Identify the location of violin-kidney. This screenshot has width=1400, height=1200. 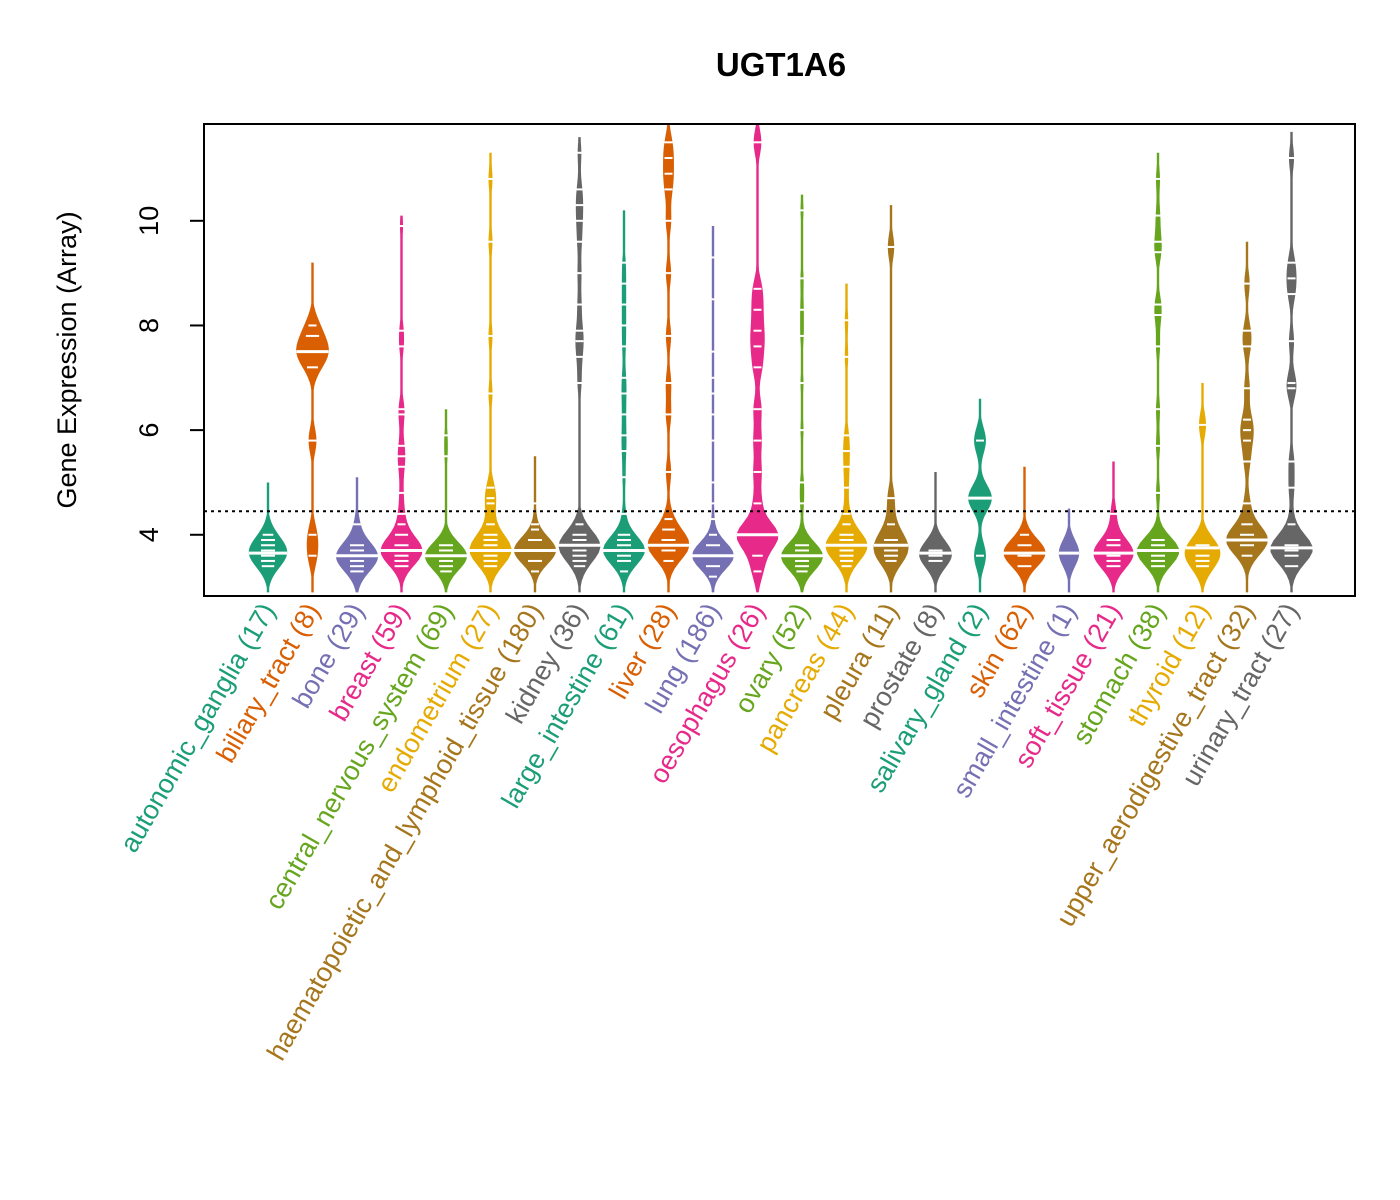
(579, 365).